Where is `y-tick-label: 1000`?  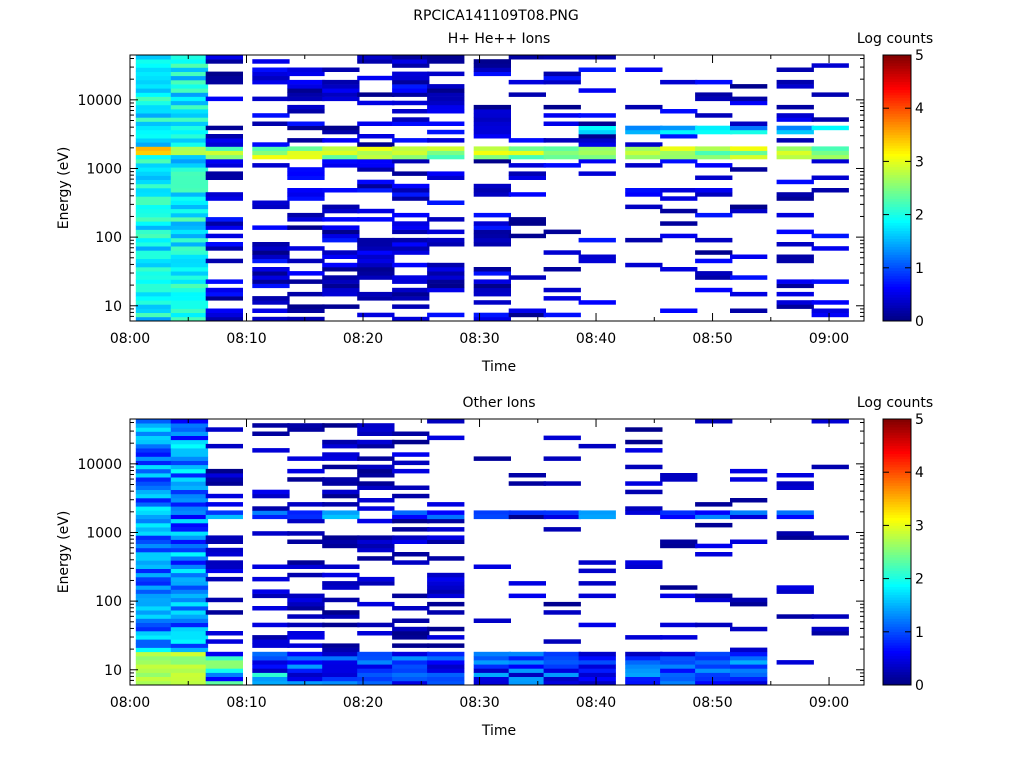
y-tick-label: 1000 is located at coordinates (104, 533).